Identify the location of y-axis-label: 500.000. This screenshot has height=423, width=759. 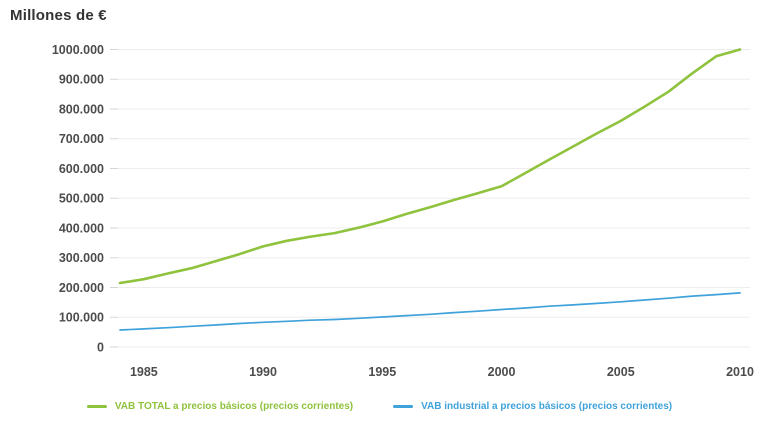
(81, 199).